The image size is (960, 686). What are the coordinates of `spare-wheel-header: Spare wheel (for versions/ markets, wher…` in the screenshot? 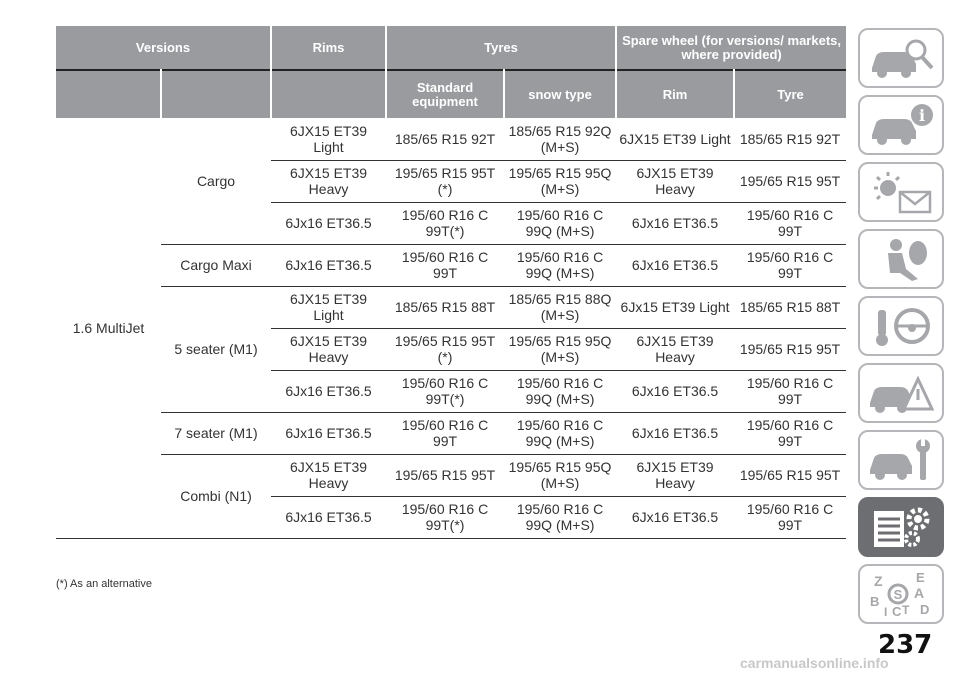 It's located at (731, 48).